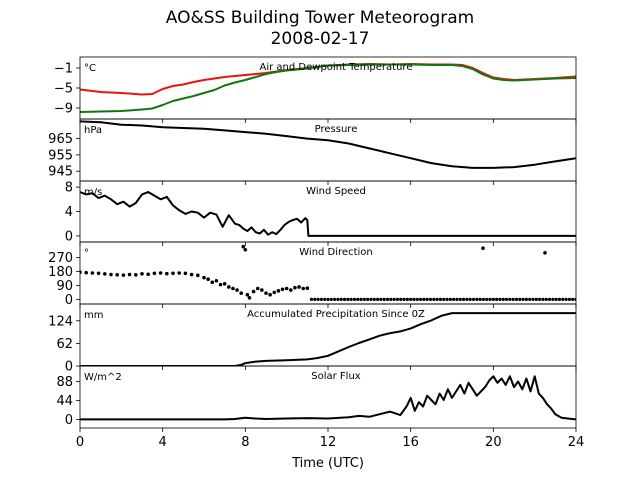  Describe the element at coordinates (163, 442) in the screenshot. I see `x-tick-label: 4` at that location.